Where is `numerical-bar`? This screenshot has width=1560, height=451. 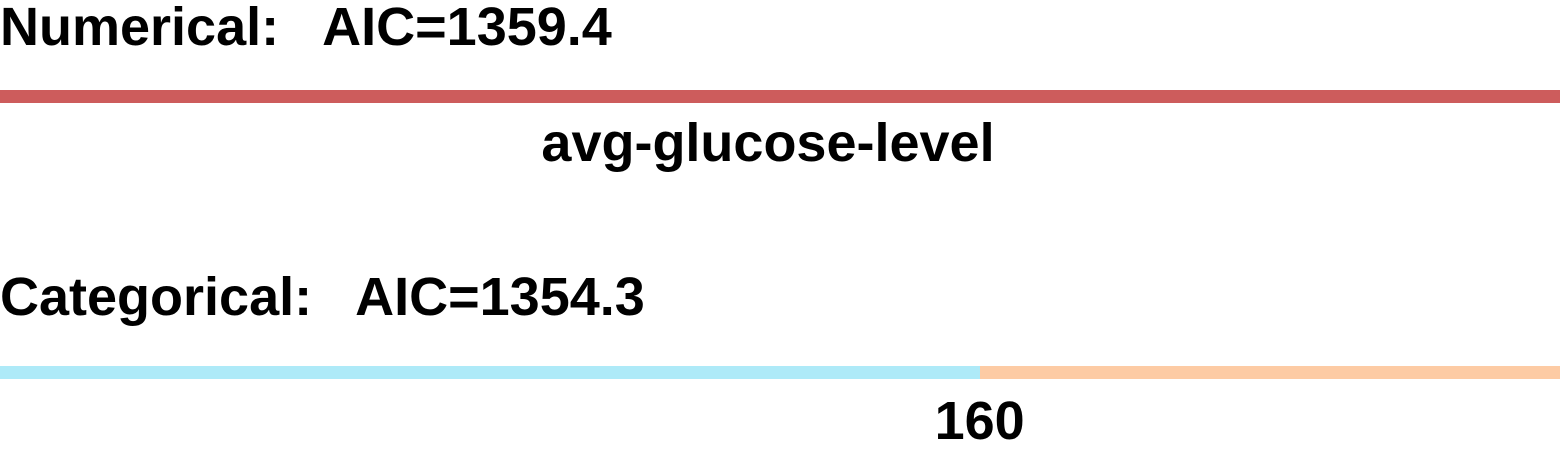 numerical-bar is located at coordinates (780, 96).